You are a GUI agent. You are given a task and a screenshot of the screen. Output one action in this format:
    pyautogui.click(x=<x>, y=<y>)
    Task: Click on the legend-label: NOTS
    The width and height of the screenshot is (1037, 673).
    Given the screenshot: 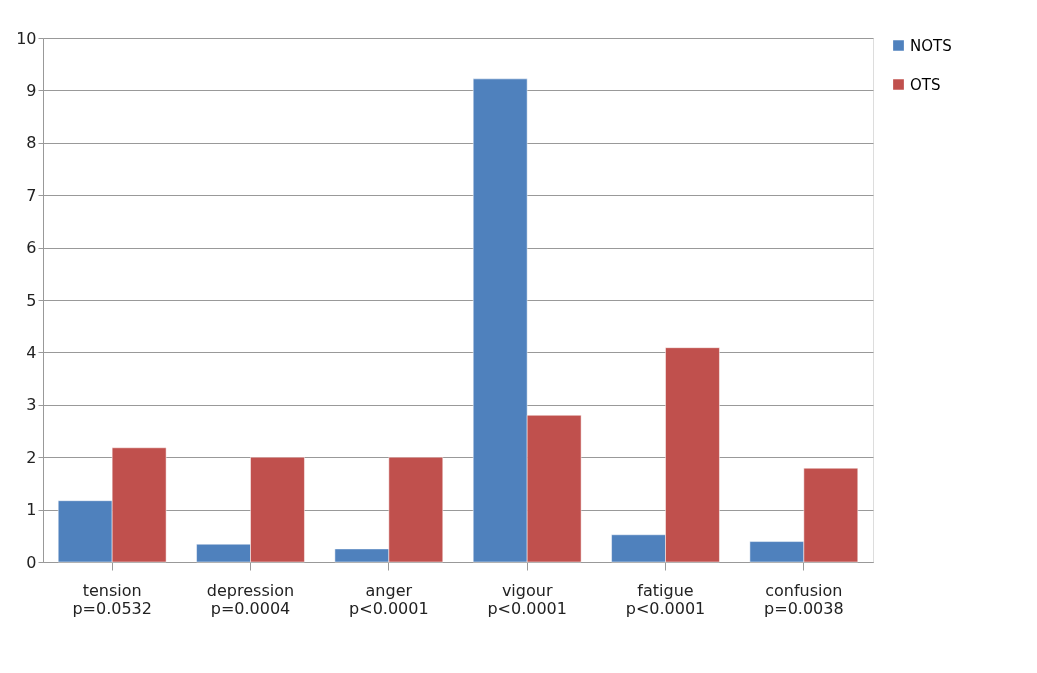 What is the action you would take?
    pyautogui.click(x=931, y=45)
    